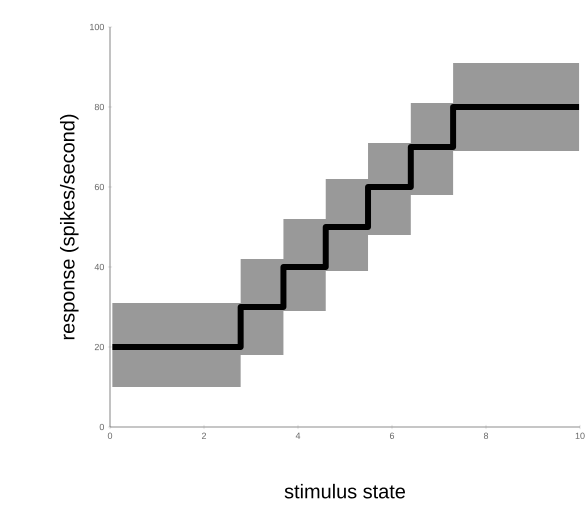 The image size is (587, 514). I want to click on x-tick-label: 0, so click(110, 435).